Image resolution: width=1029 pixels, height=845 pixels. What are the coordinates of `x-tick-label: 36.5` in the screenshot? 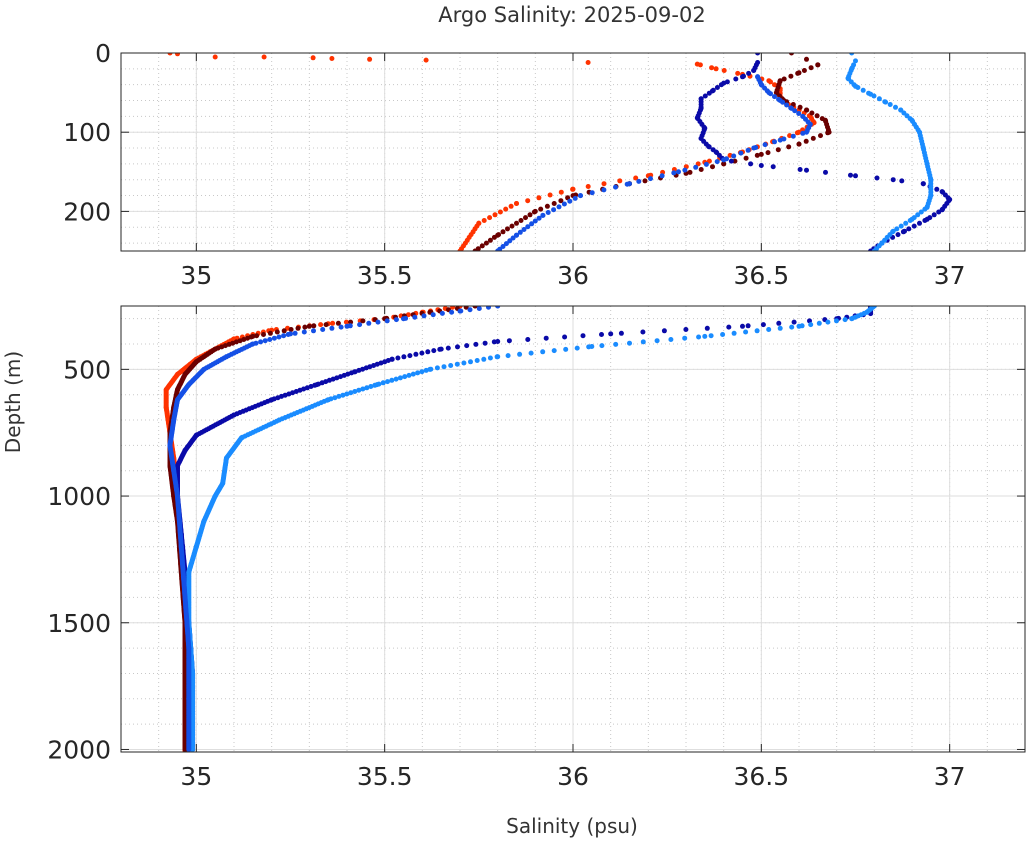 It's located at (761, 776).